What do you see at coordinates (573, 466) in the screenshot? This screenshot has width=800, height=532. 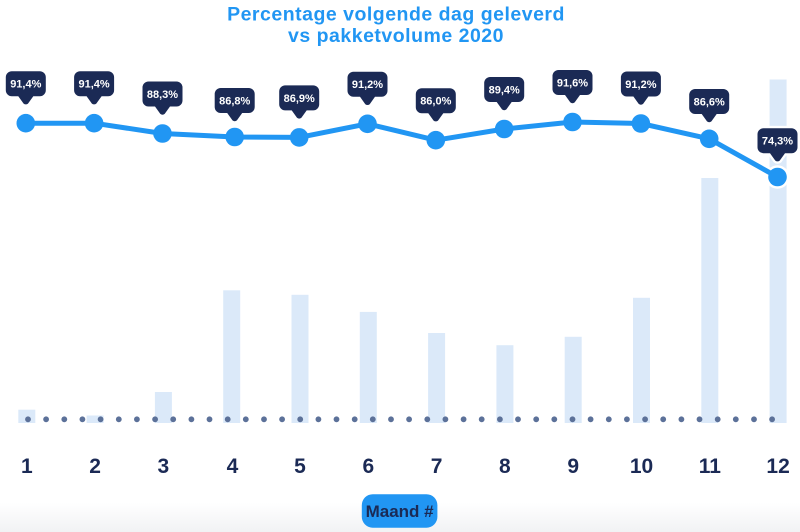 I see `svg-text: 9` at bounding box center [573, 466].